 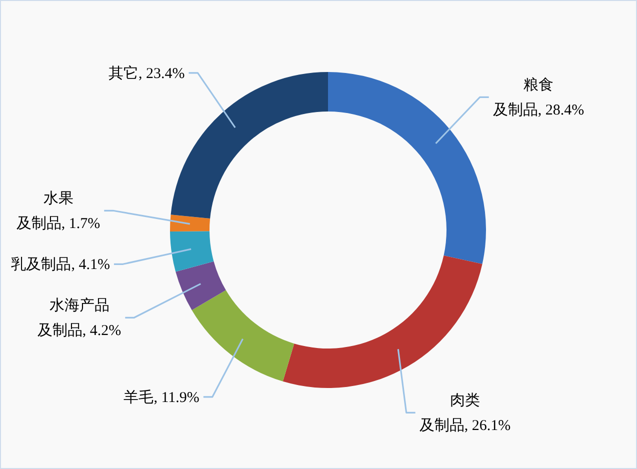 I want to click on data-label: 水果及制品, 1.7%, so click(x=58, y=211).